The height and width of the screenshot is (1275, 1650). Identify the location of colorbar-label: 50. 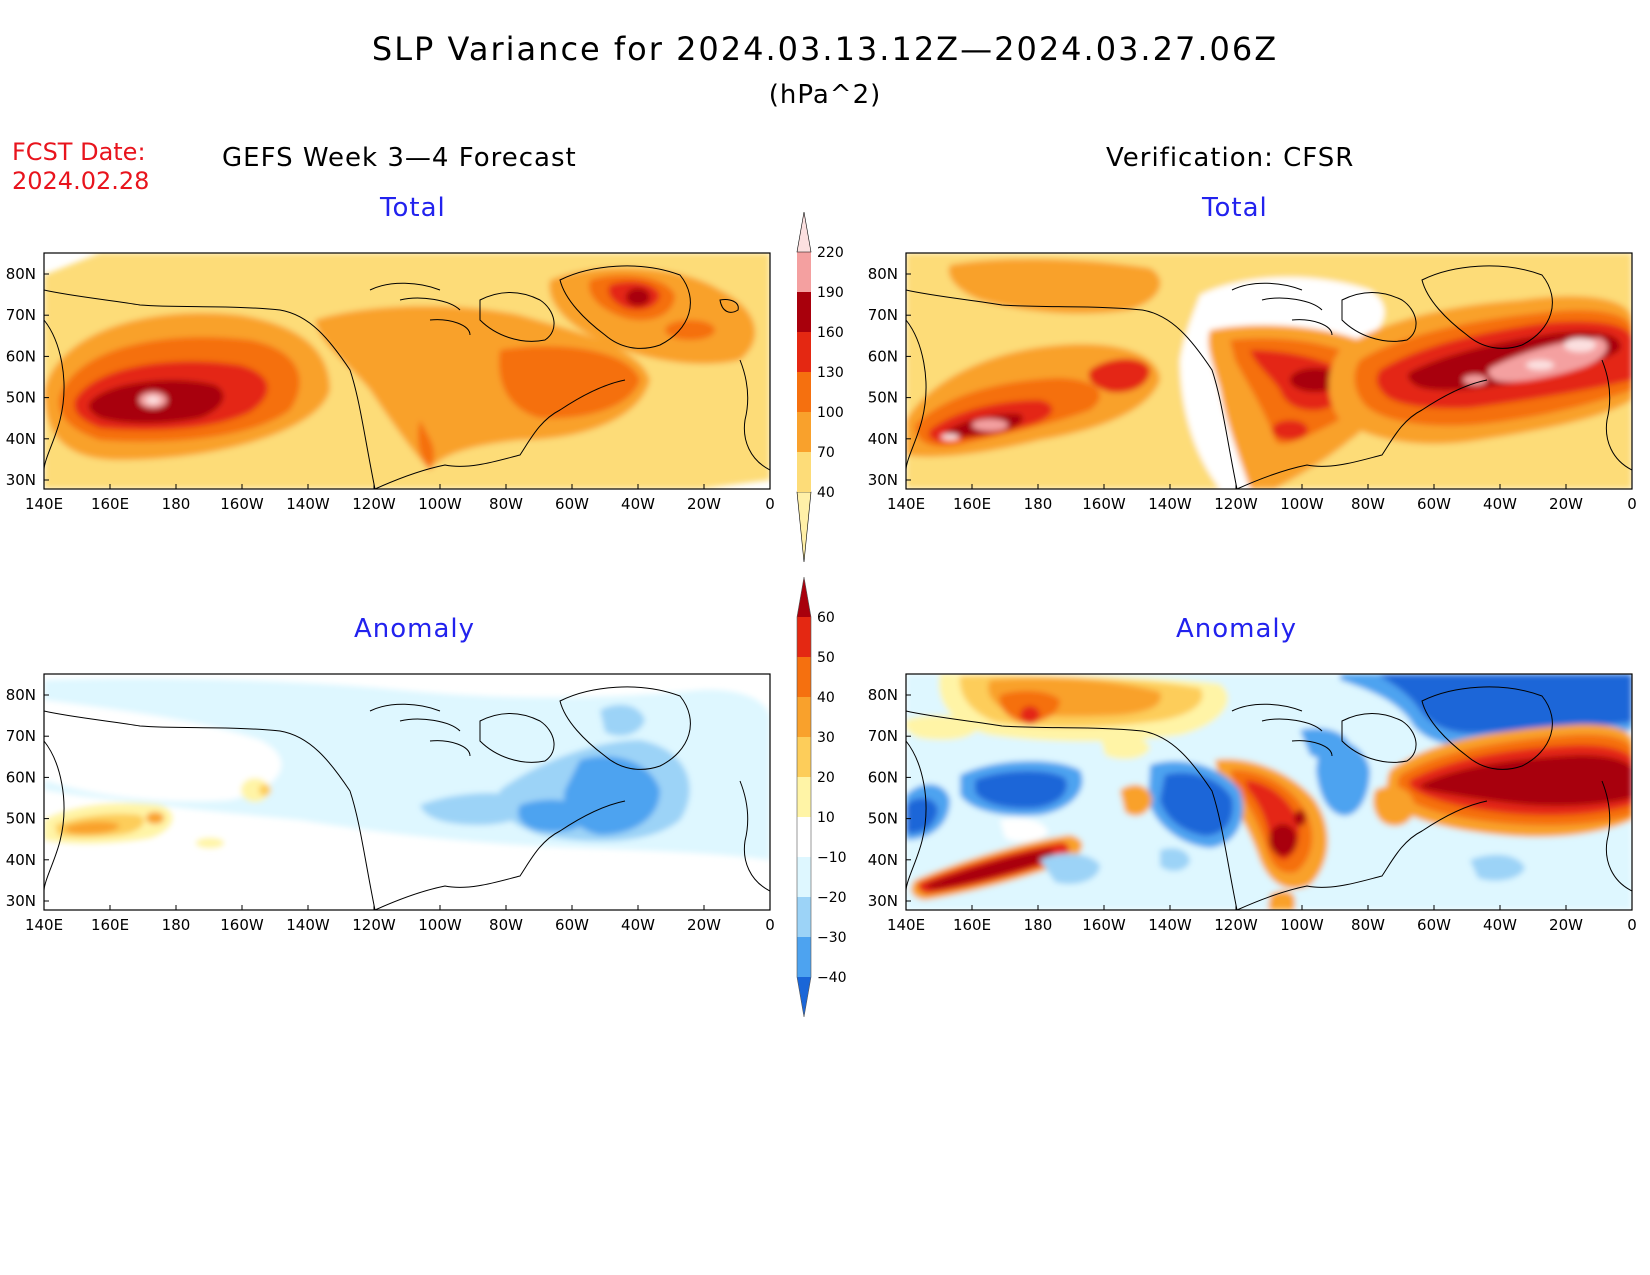
(826, 658).